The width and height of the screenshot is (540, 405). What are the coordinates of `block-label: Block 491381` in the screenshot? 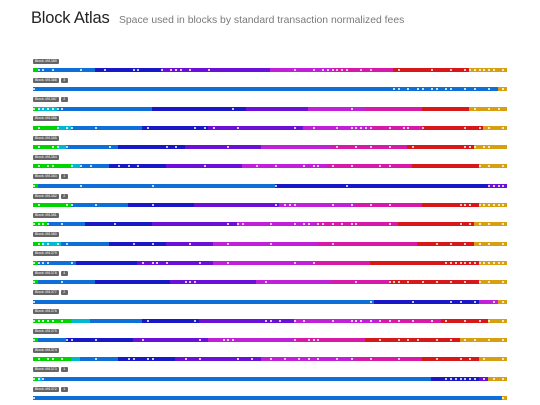 It's located at (46, 215).